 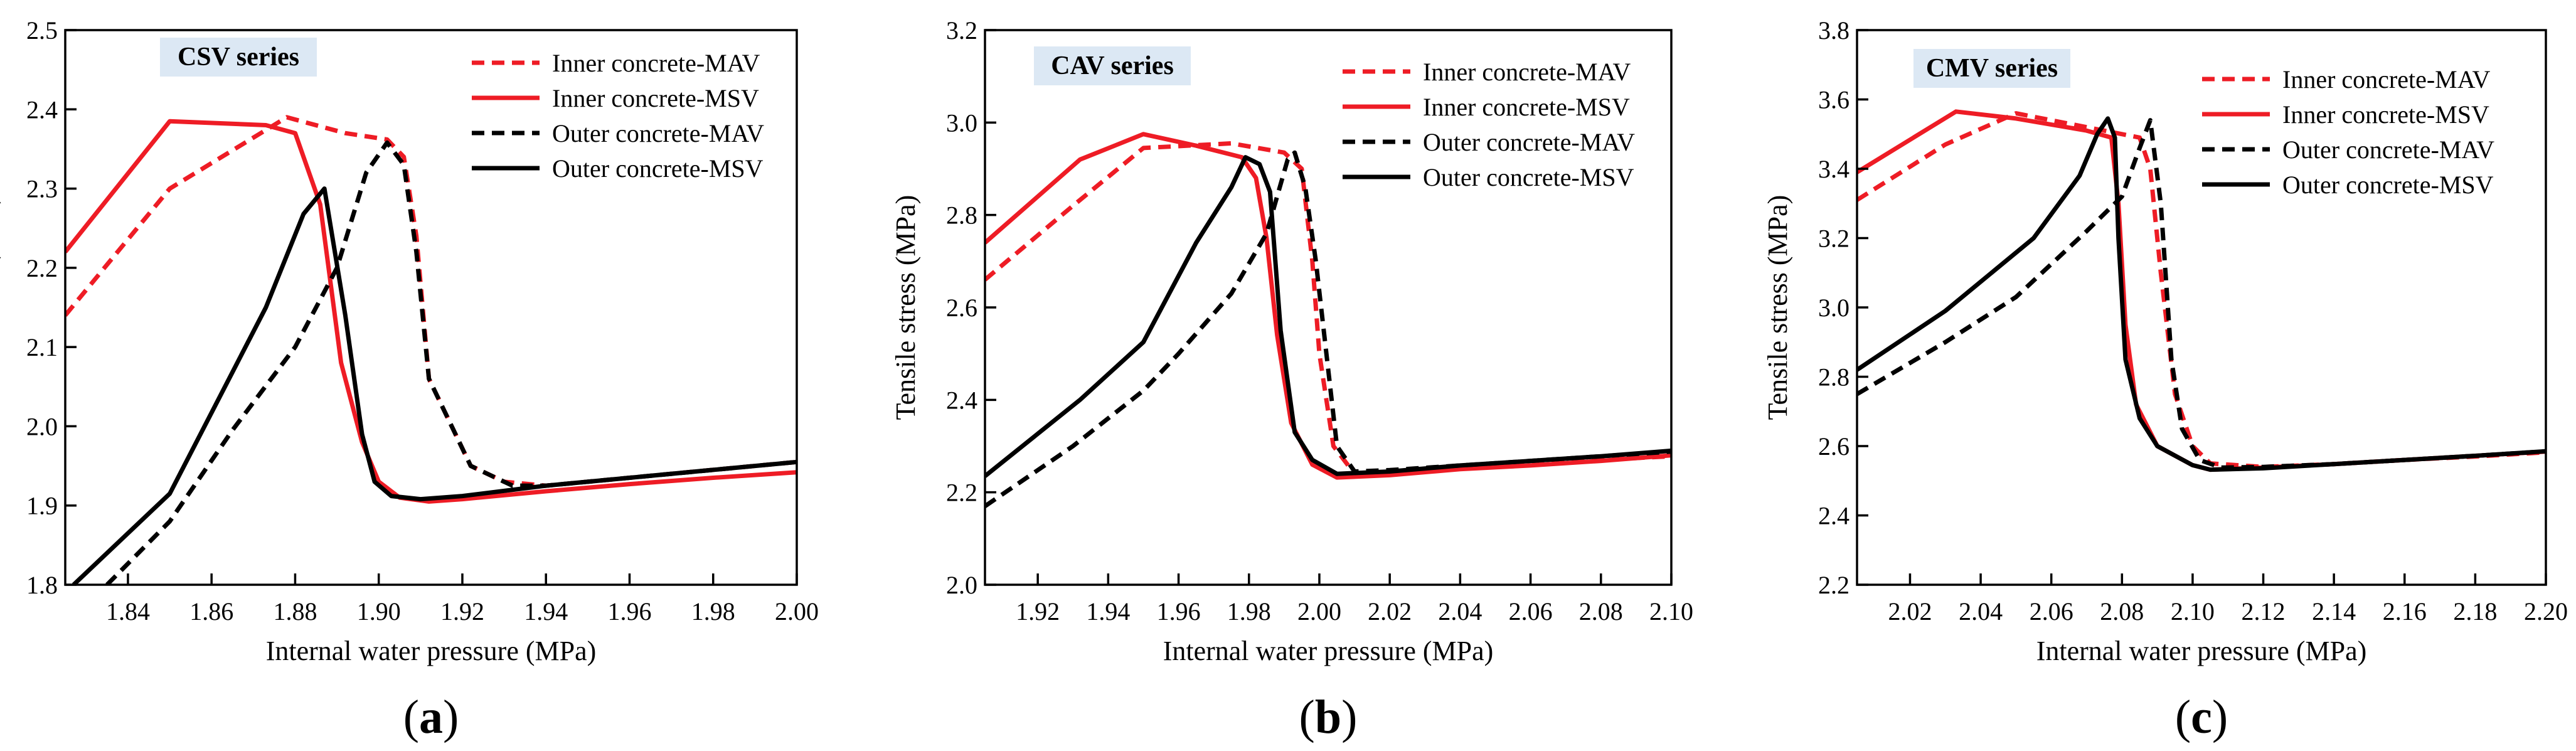 What do you see at coordinates (2405, 612) in the screenshot?
I see `x-tick-label: 2.16` at bounding box center [2405, 612].